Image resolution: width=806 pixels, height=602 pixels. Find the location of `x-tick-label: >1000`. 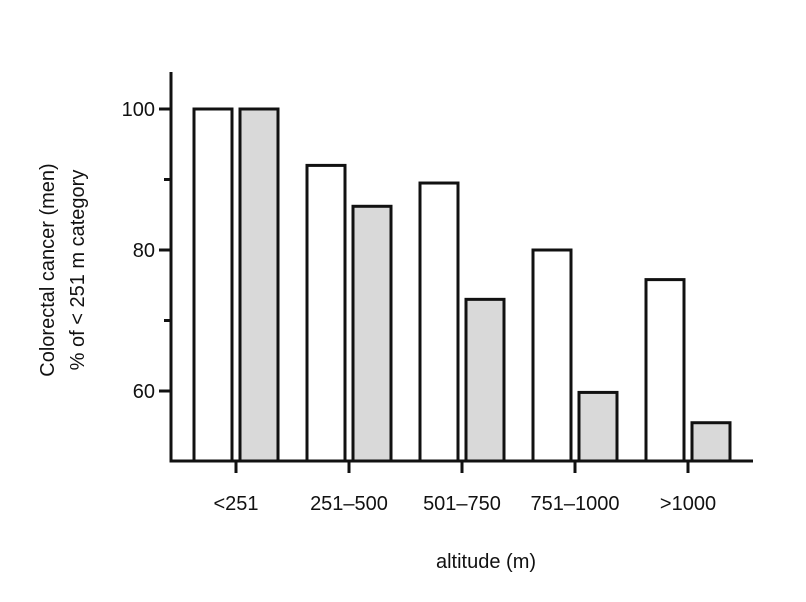

x-tick-label: >1000 is located at coordinates (688, 504).